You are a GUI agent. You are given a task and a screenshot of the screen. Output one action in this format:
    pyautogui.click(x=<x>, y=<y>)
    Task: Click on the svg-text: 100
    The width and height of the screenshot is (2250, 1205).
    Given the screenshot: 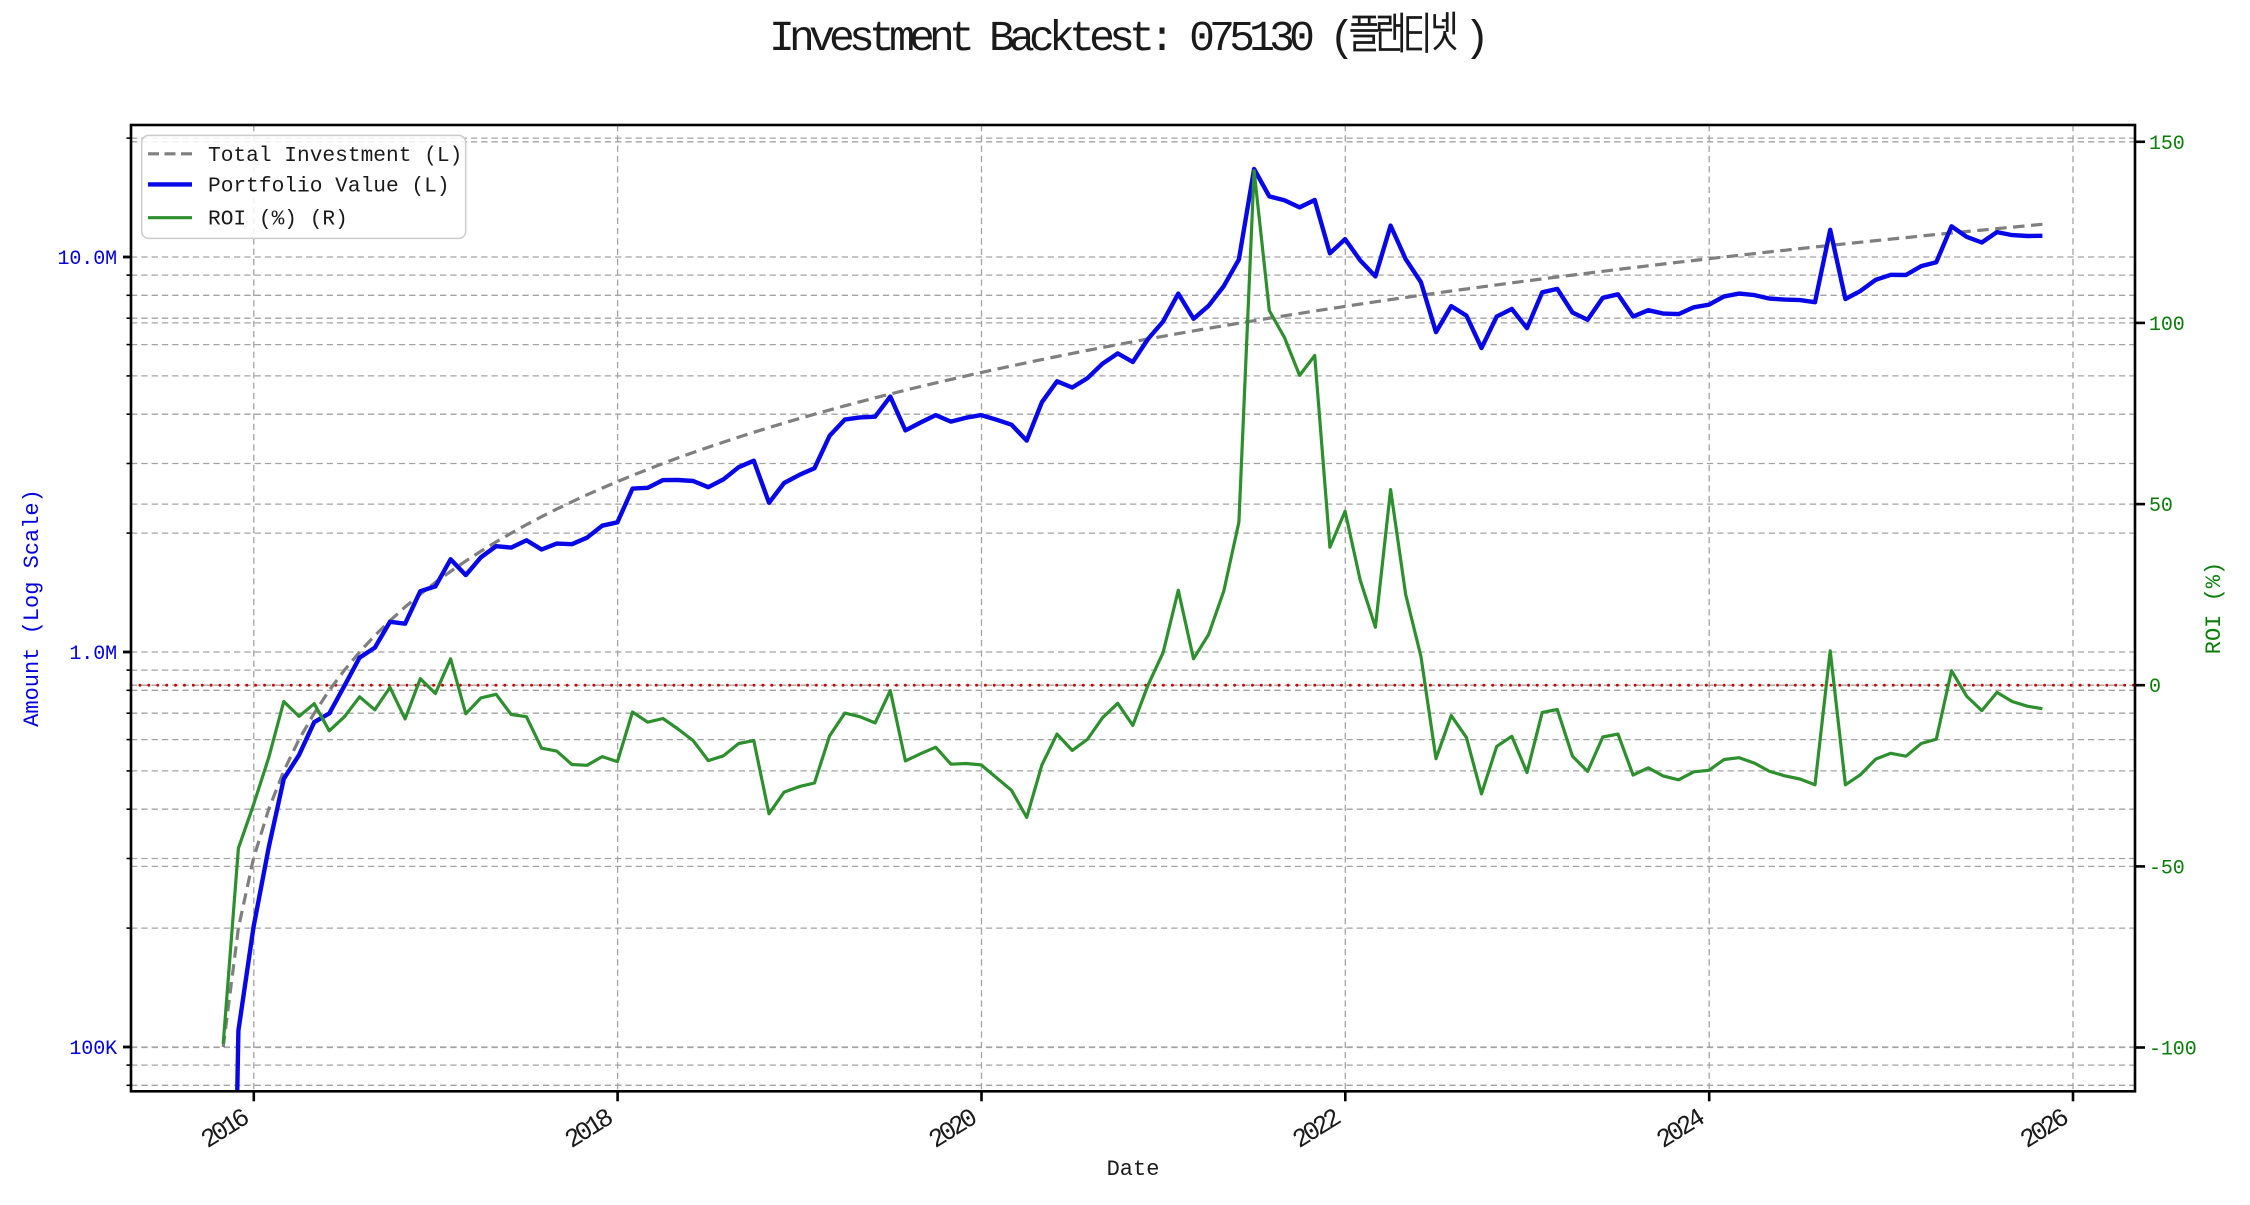 What is the action you would take?
    pyautogui.click(x=2167, y=325)
    